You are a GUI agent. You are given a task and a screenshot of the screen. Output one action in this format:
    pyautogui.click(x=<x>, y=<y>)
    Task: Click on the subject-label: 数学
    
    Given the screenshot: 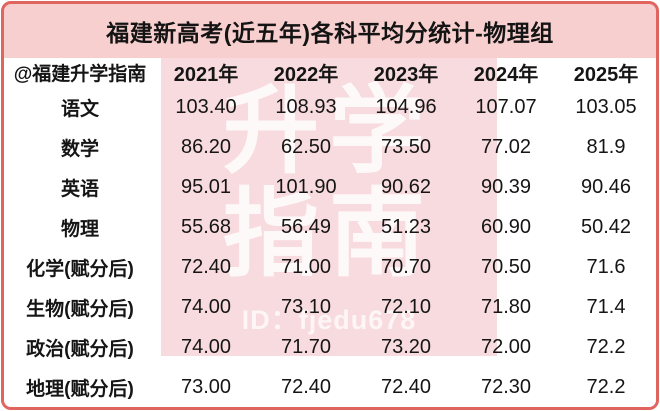 What is the action you would take?
    pyautogui.click(x=79, y=149)
    